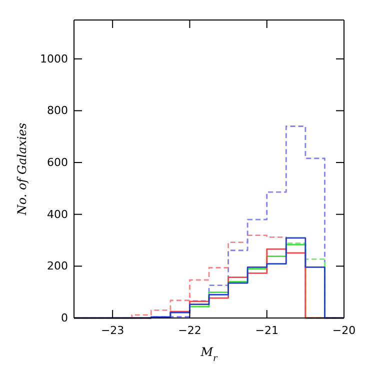 This screenshot has height=366, width=366. I want to click on y-tick-label: 200, so click(57, 266).